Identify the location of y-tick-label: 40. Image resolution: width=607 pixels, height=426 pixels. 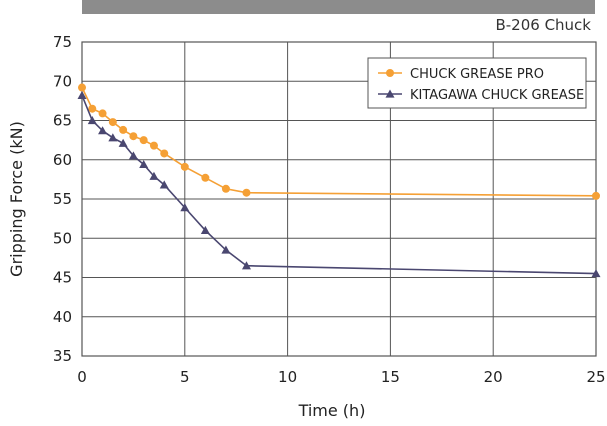
(62, 317).